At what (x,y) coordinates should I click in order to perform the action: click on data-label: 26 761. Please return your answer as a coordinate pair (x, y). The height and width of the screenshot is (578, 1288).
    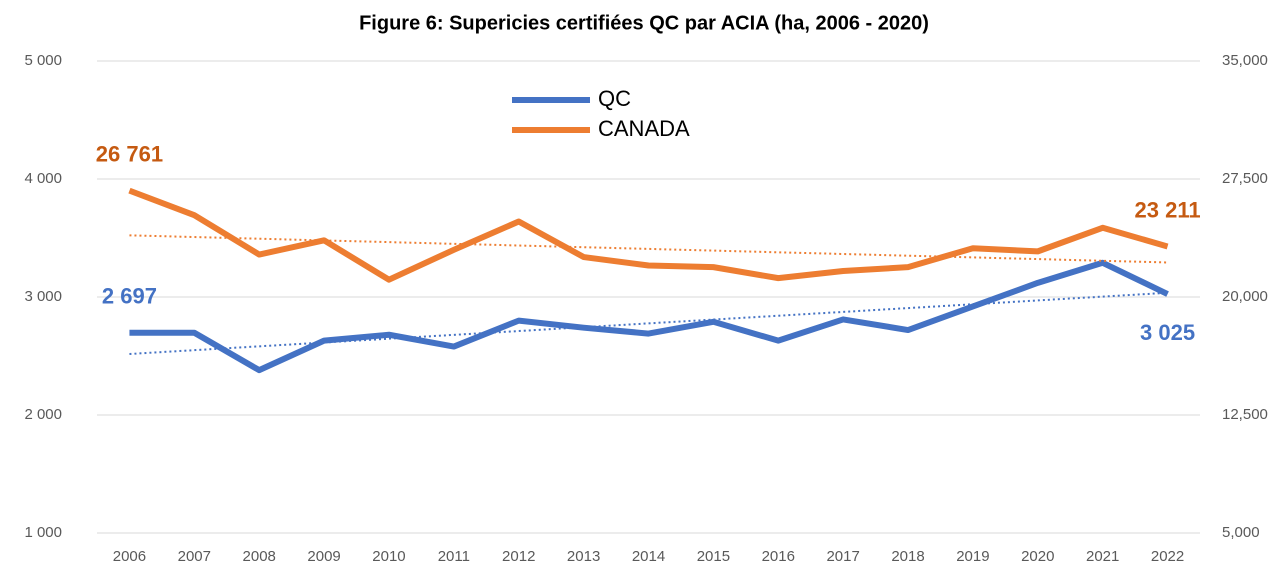
    Looking at the image, I should click on (129, 153).